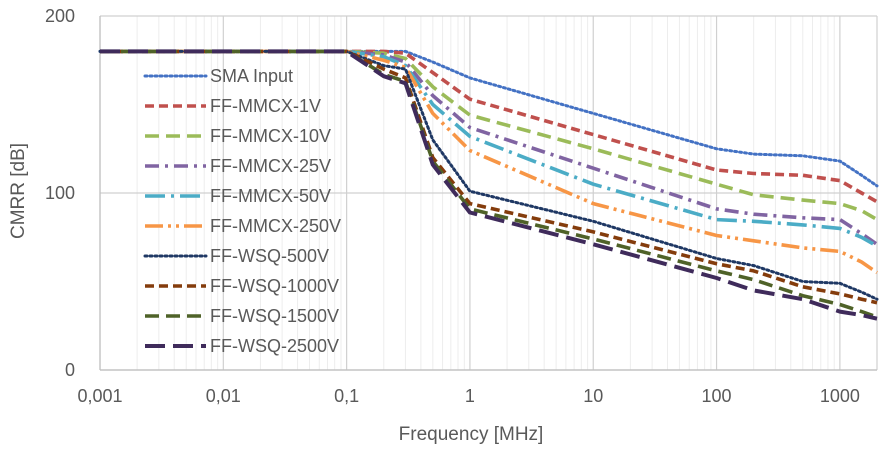 The height and width of the screenshot is (459, 879). I want to click on legend-label: FF-MMCX-25V, so click(270, 166).